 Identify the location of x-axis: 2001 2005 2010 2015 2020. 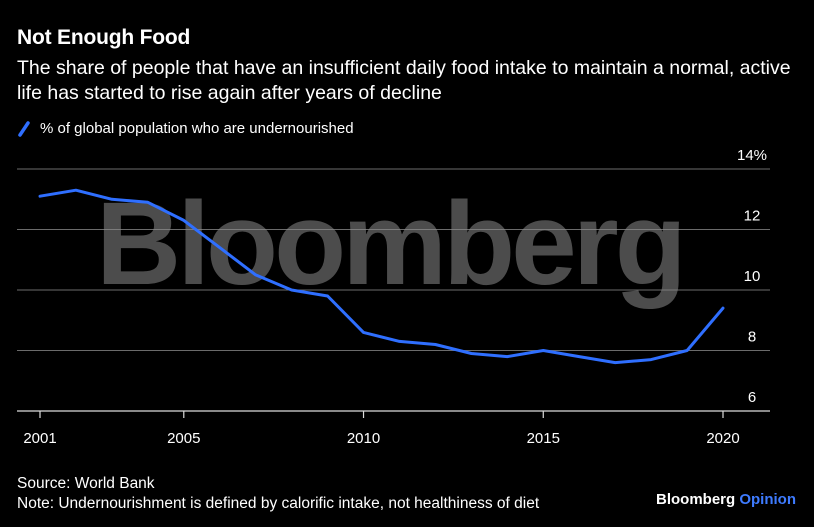
(381, 429).